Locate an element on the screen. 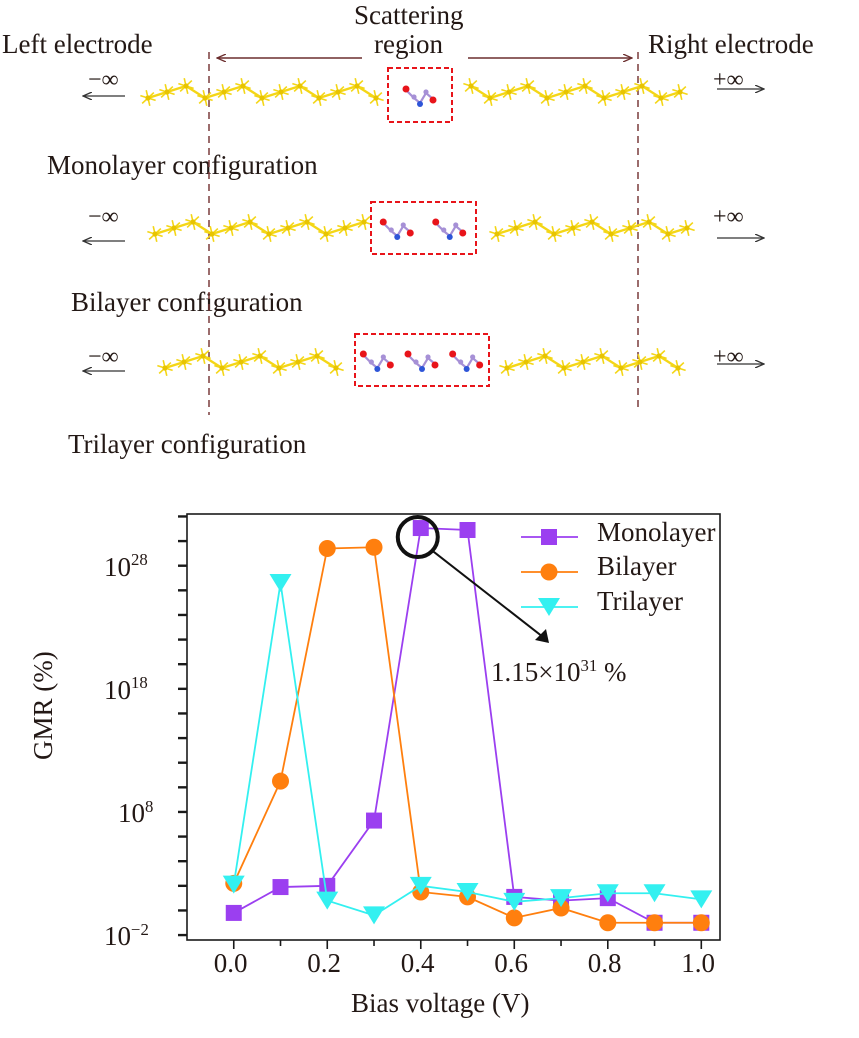 Image resolution: width=859 pixels, height=1038 pixels. y-tick-label: 10⁻² is located at coordinates (126, 935).